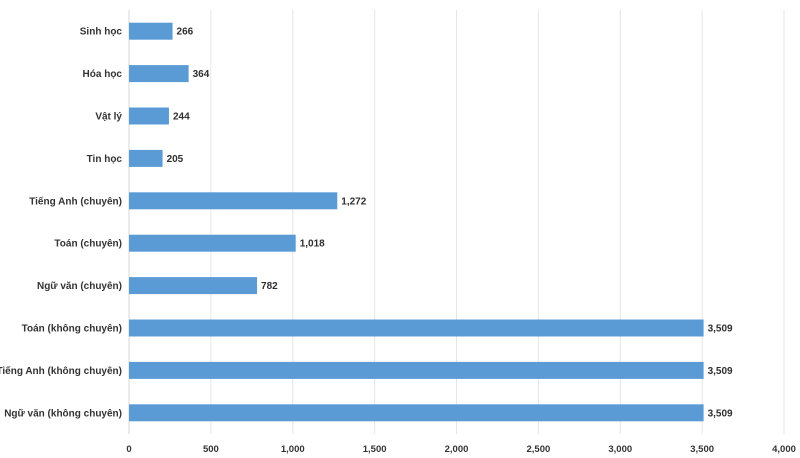 This screenshot has width=800, height=458. What do you see at coordinates (88, 244) in the screenshot?
I see `category-label-5: Toán (chuyên)` at bounding box center [88, 244].